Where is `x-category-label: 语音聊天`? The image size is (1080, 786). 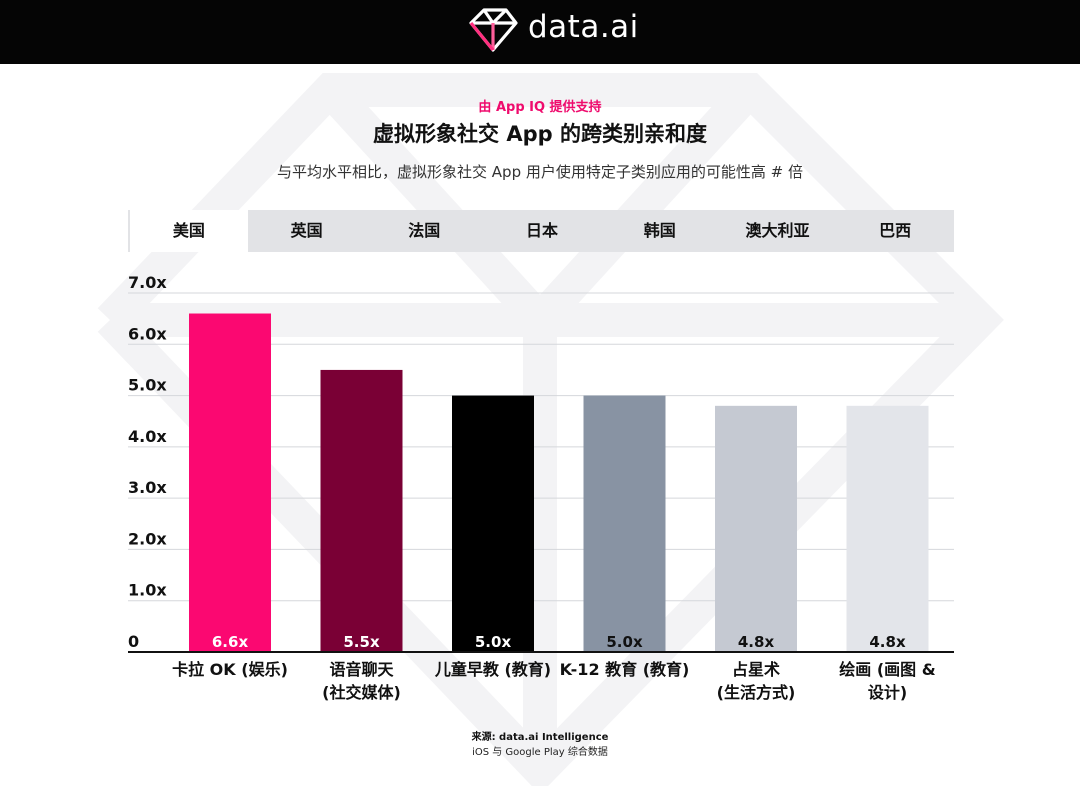
x-category-label: 语音聊天 is located at coordinates (361, 669).